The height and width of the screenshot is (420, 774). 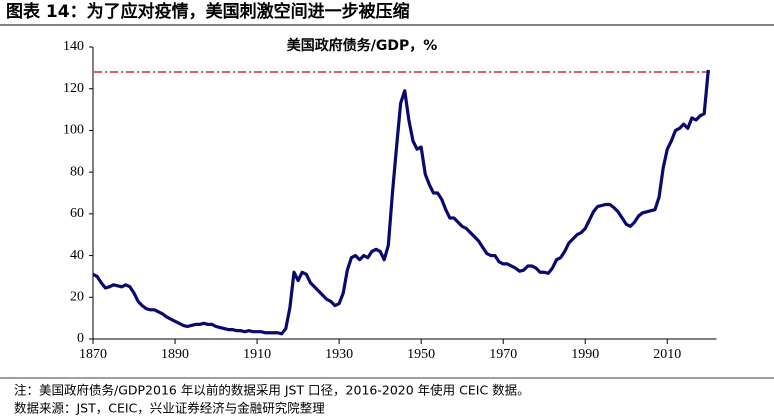 I want to click on x-tick-label: 1970, so click(x=503, y=354).